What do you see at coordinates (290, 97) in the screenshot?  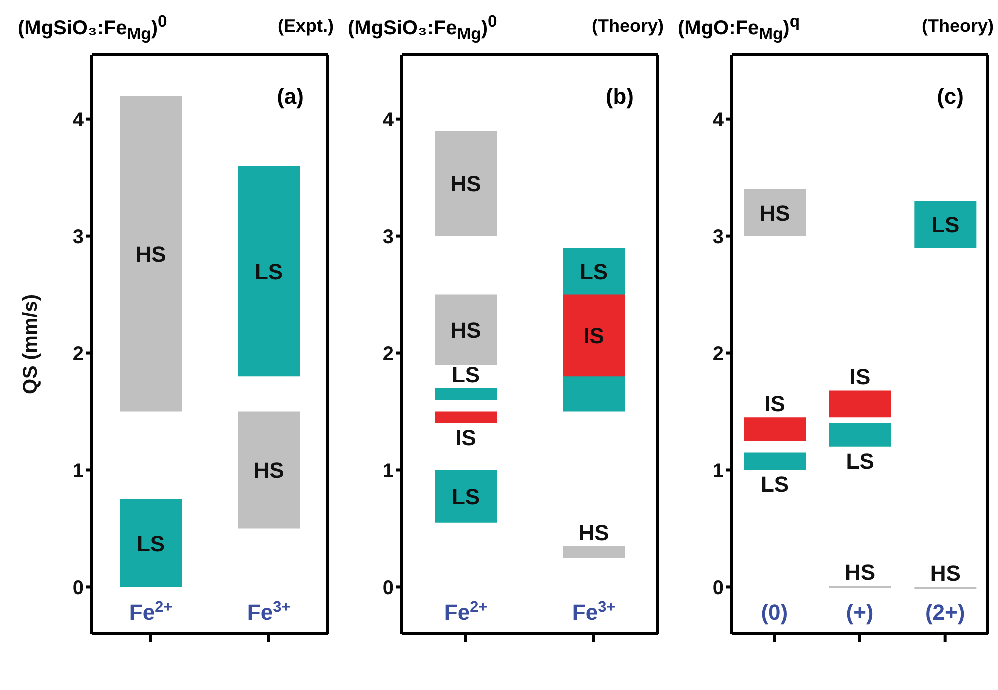 I see `annotation: (a)` at bounding box center [290, 97].